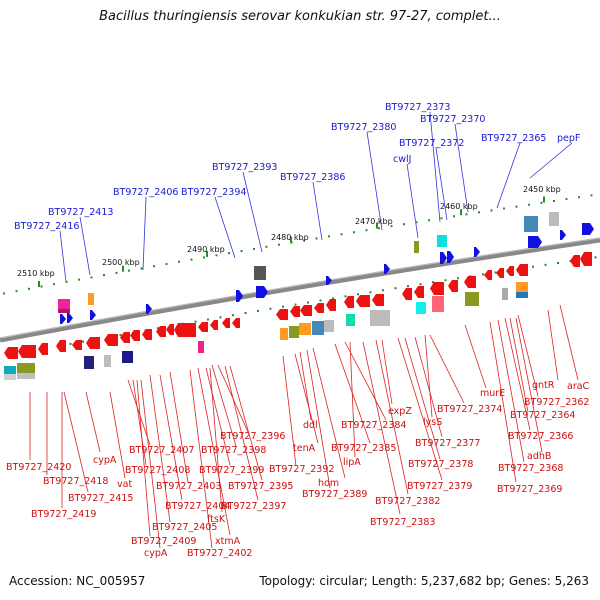 The height and width of the screenshot is (600, 600). I want to click on kbp-tick, so click(461, 212).